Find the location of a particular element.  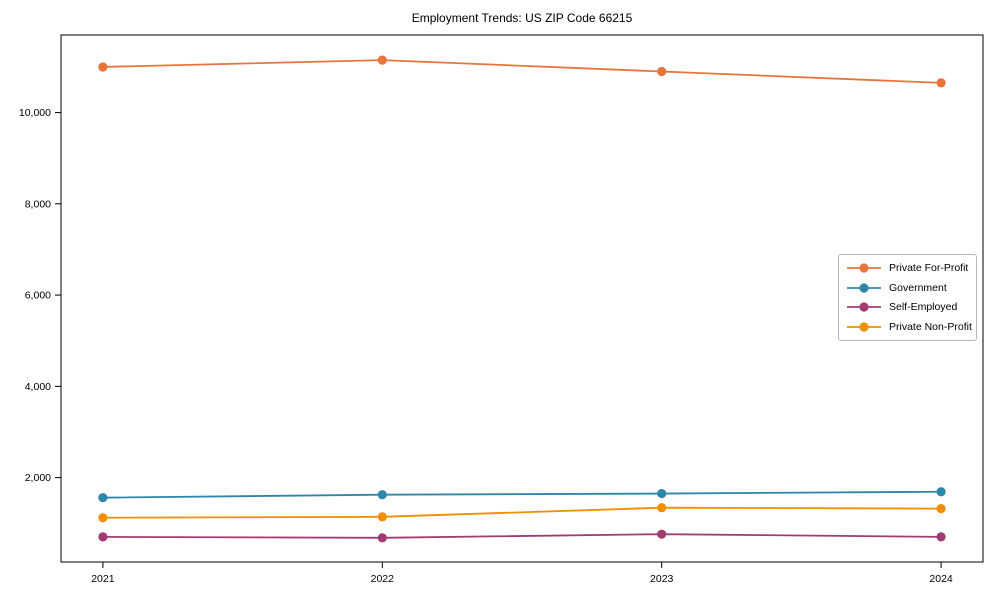

legend-label: Private For-Profit is located at coordinates (929, 267).